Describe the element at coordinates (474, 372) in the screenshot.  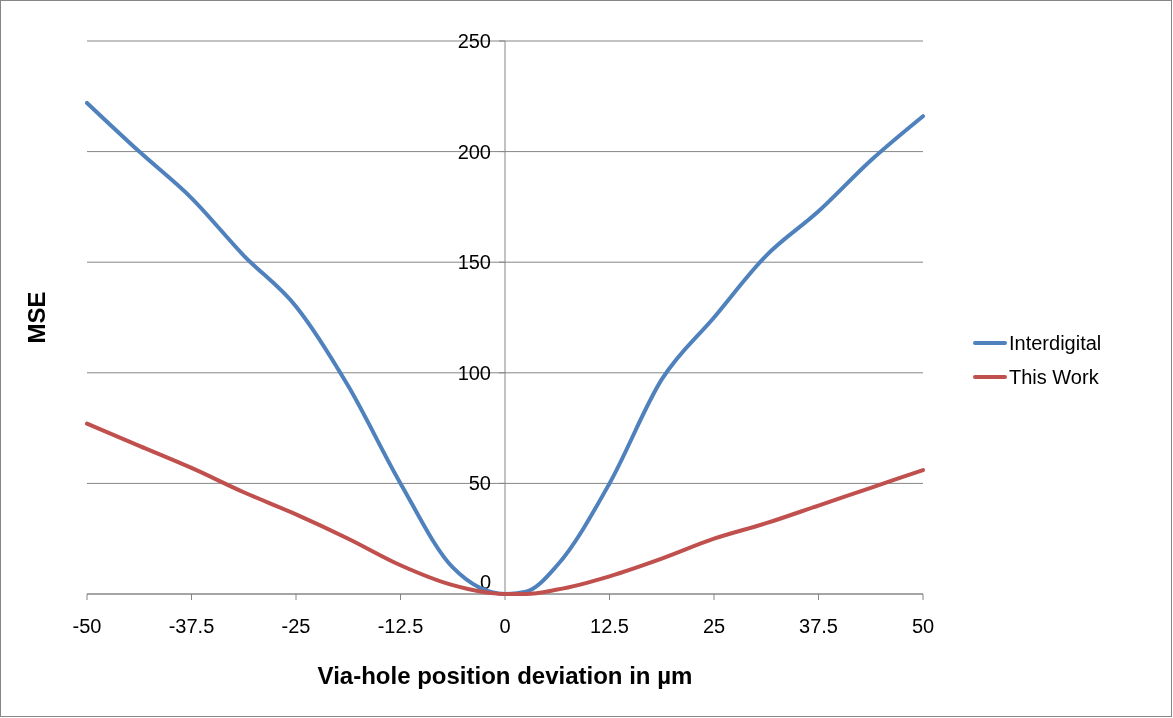
I see `y-tick-label: 100` at that location.